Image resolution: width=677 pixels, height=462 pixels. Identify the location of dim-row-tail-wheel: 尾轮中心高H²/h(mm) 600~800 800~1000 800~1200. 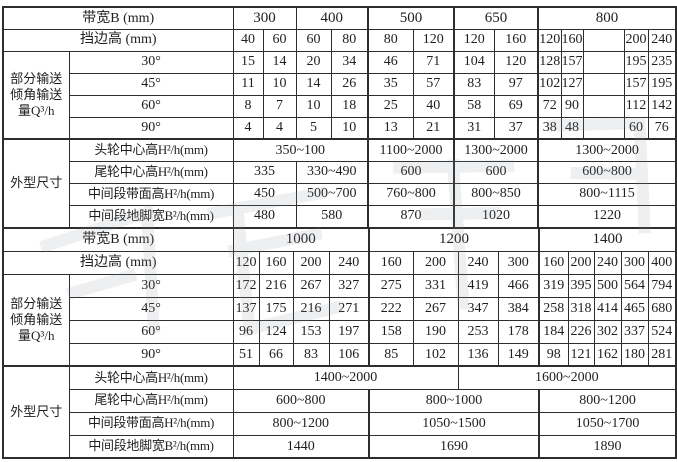
(340, 400).